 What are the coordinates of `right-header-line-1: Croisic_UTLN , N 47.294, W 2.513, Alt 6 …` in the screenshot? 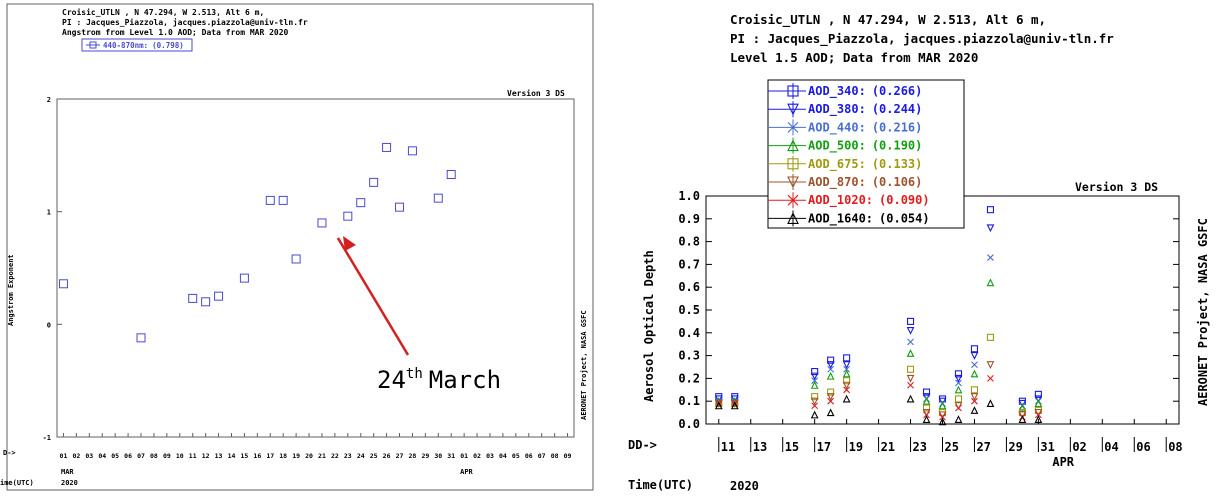 It's located at (888, 20).